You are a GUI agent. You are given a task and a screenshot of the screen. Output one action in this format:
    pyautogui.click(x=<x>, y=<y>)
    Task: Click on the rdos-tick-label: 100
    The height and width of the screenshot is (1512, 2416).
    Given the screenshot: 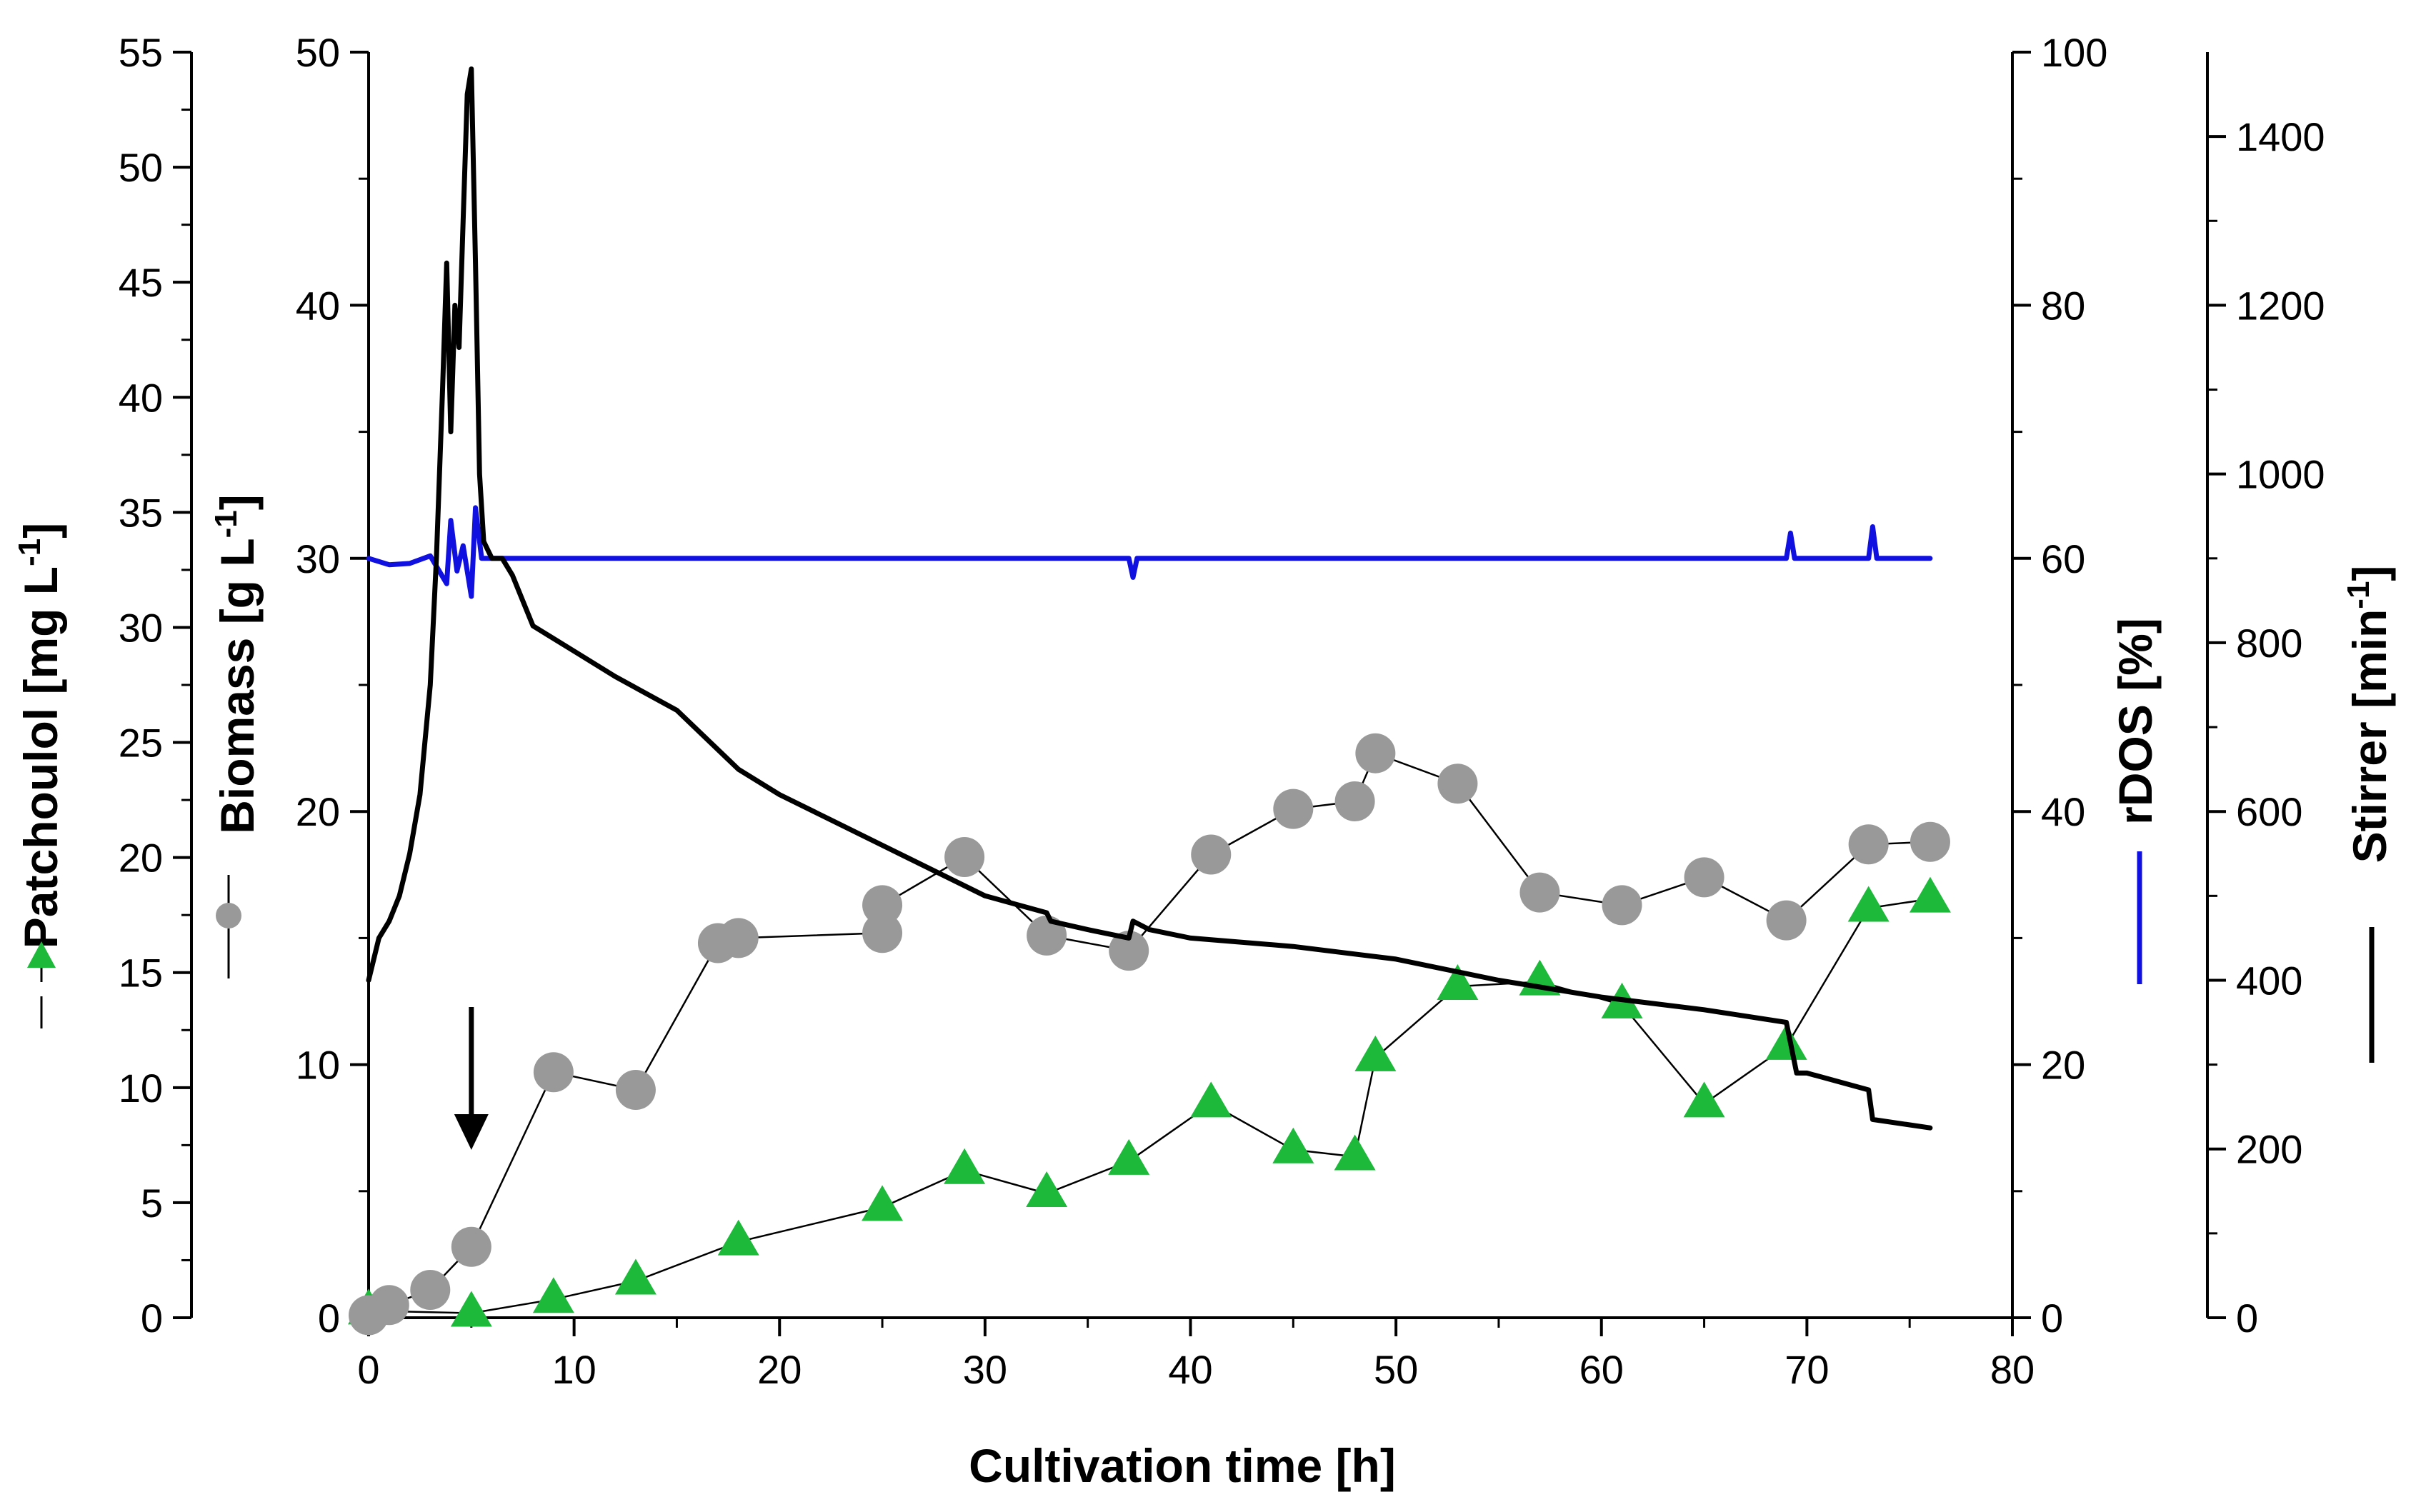 What is the action you would take?
    pyautogui.click(x=2074, y=52)
    